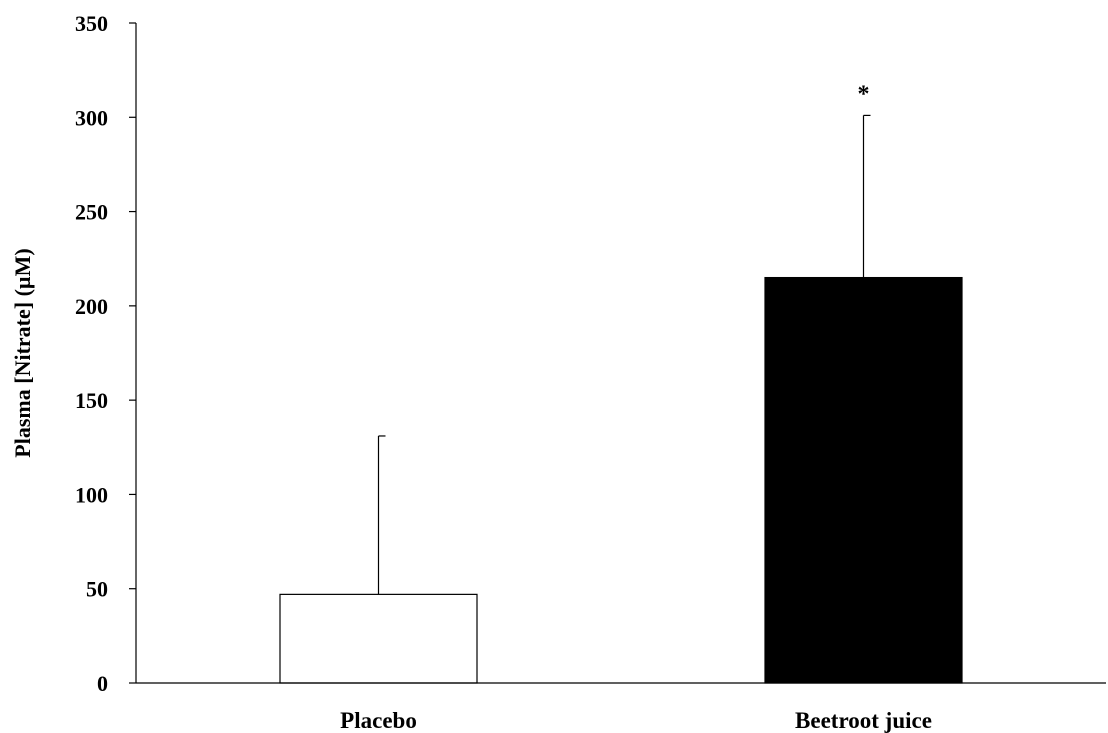  I want to click on significance-marker: *, so click(864, 94).